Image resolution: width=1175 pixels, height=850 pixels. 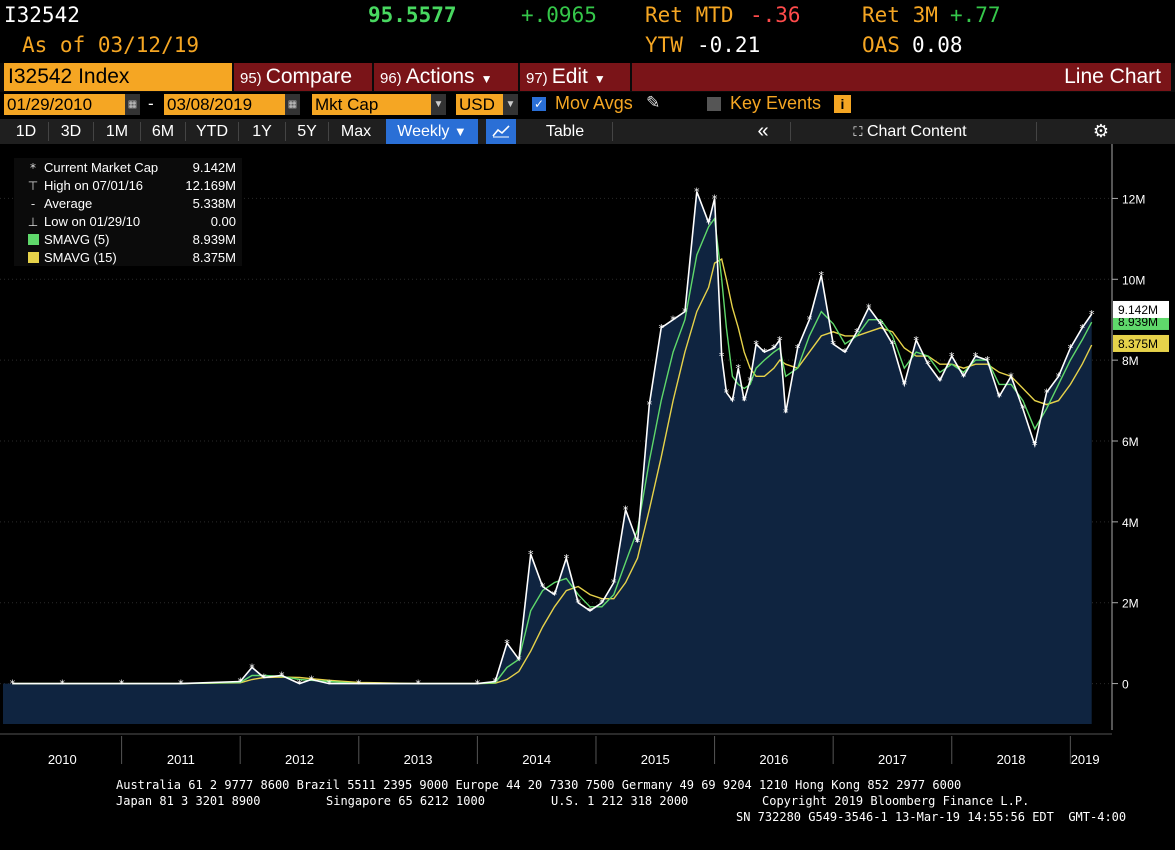 What do you see at coordinates (307, 131) in the screenshot?
I see `range-5y: 5Y` at bounding box center [307, 131].